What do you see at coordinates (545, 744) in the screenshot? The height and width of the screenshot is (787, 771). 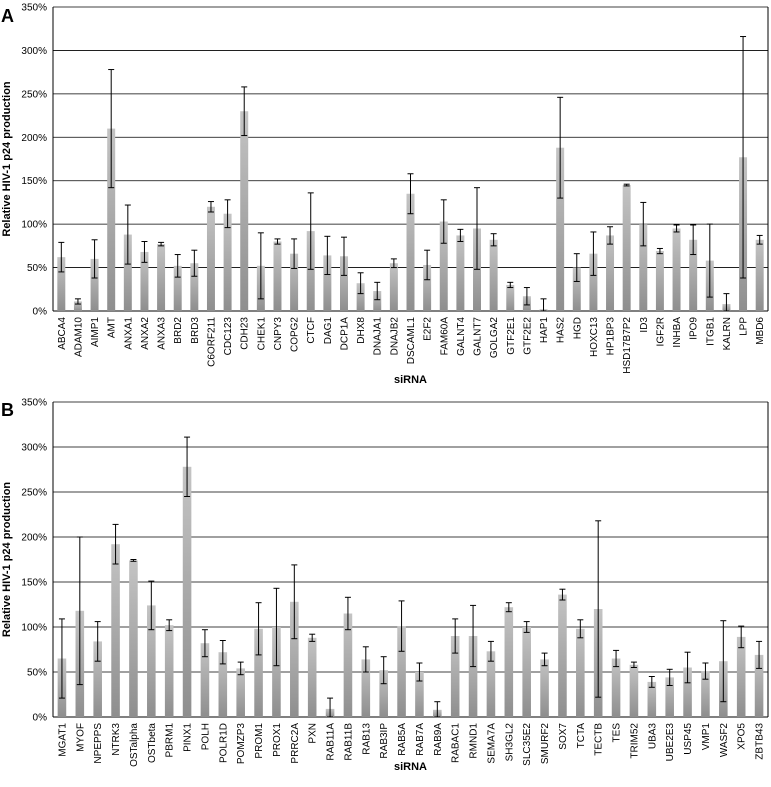 I see `x-tick-label: SMURF2` at bounding box center [545, 744].